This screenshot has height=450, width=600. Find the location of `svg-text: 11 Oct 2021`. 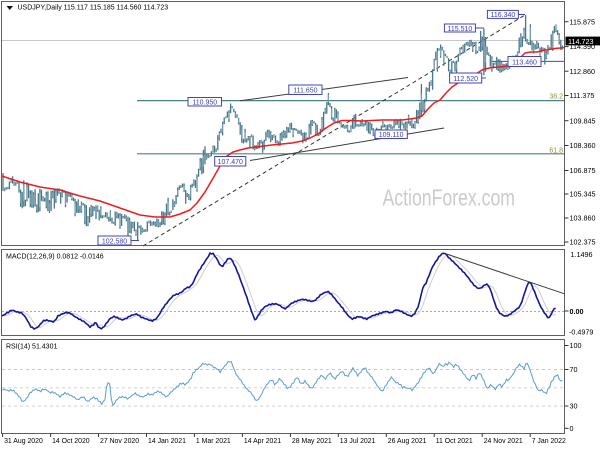

svg-text: 11 Oct 2021 is located at coordinates (454, 441).